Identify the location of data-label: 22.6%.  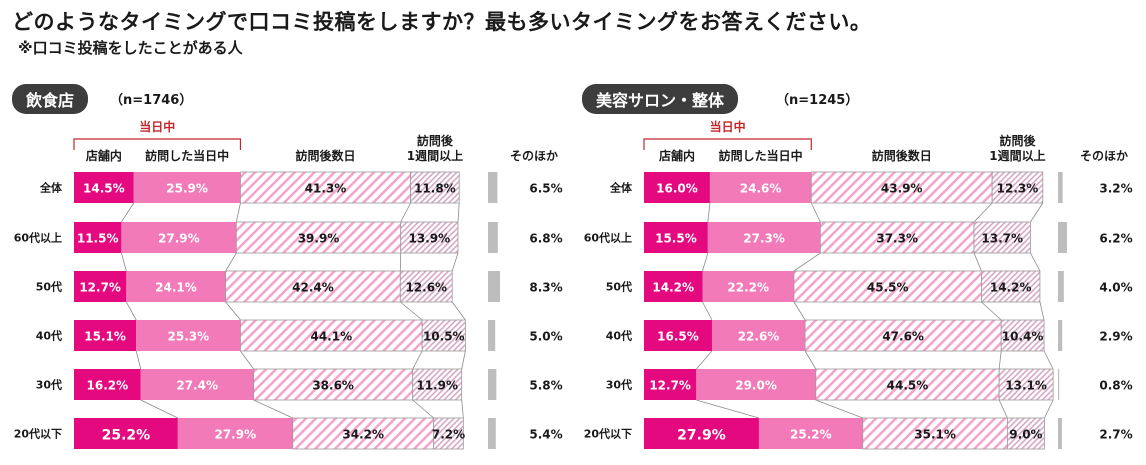
(759, 337).